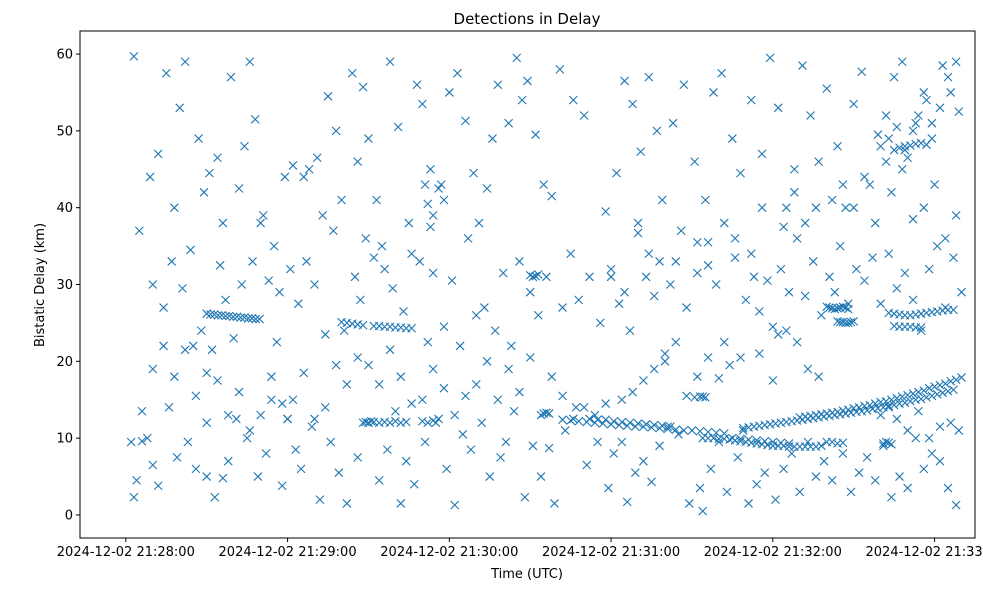 The height and width of the screenshot is (590, 983). What do you see at coordinates (288, 552) in the screenshot?
I see `x-tick-label: 2024-12-02 21:29:00` at bounding box center [288, 552].